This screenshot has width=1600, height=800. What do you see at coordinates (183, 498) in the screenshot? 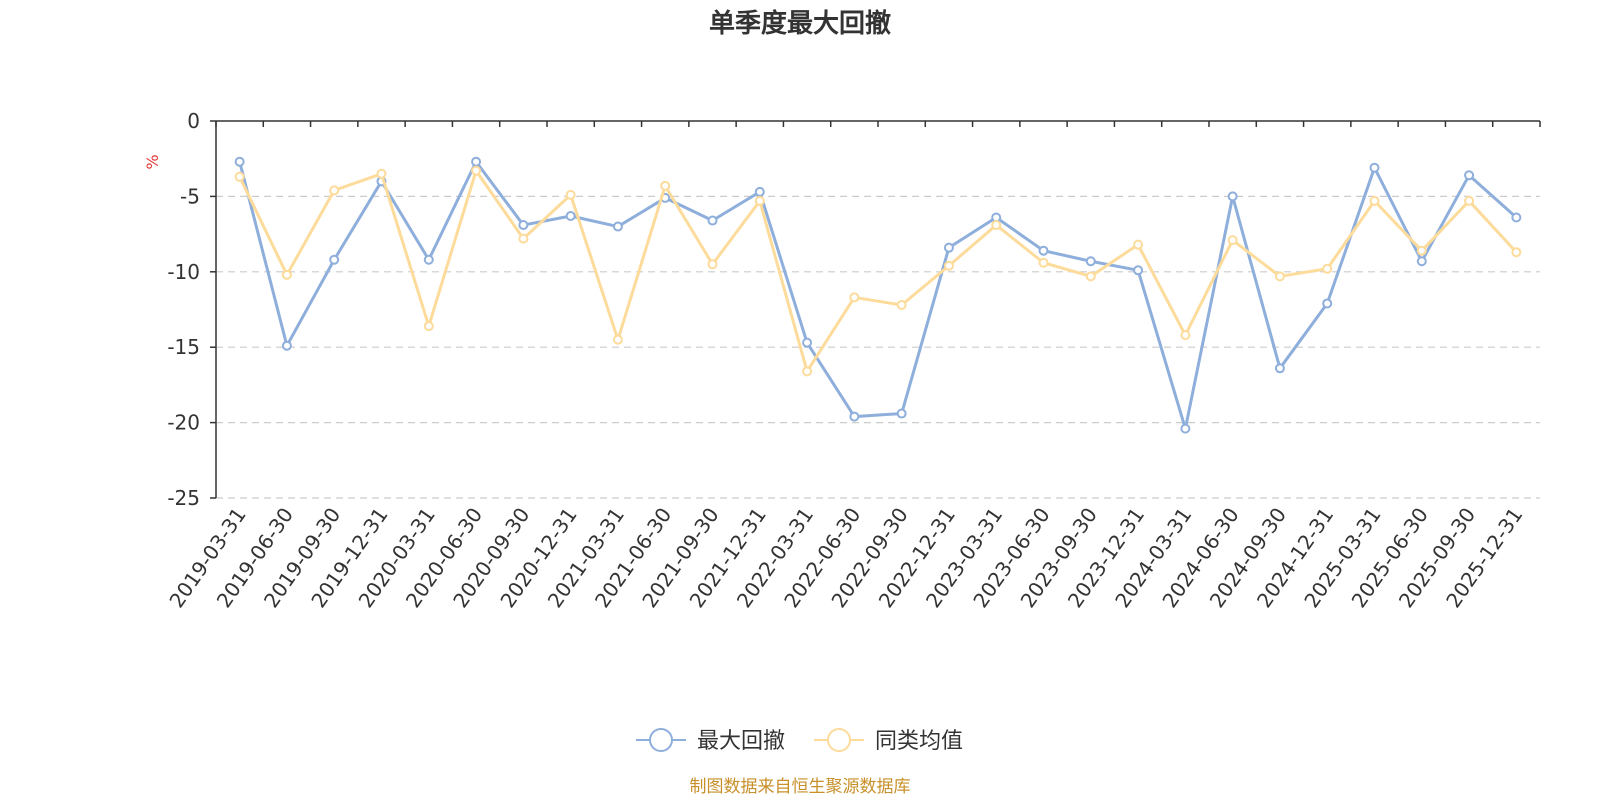
I see `y-tick-label: -25` at bounding box center [183, 498].